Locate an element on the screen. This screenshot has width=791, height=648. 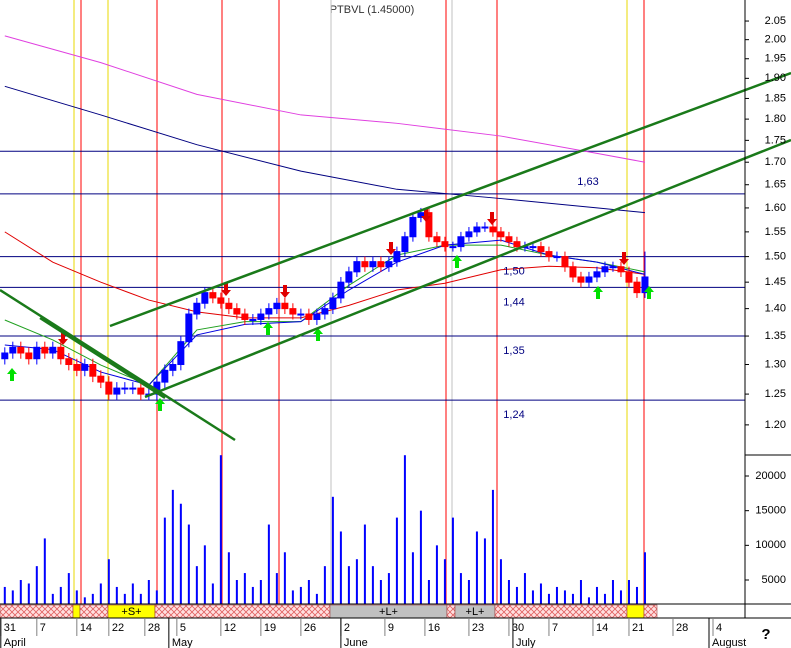
y-tick-label: 1.95 is located at coordinates (775, 59).